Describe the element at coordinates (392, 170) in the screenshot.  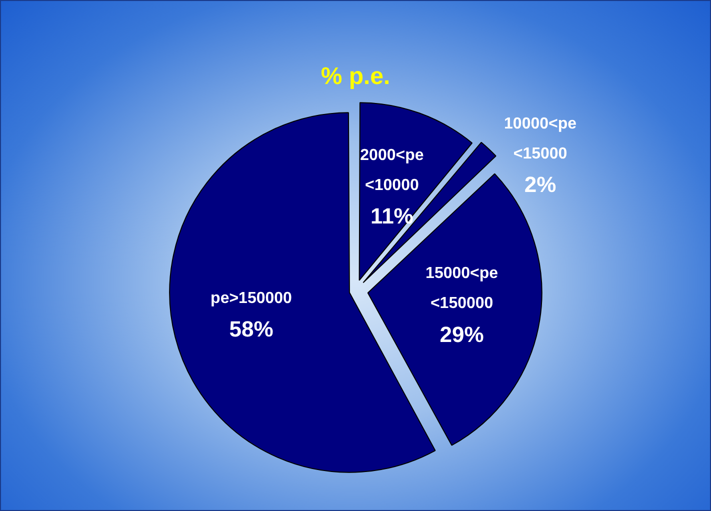
I see `slice-label: 2000<pe <10000` at that location.